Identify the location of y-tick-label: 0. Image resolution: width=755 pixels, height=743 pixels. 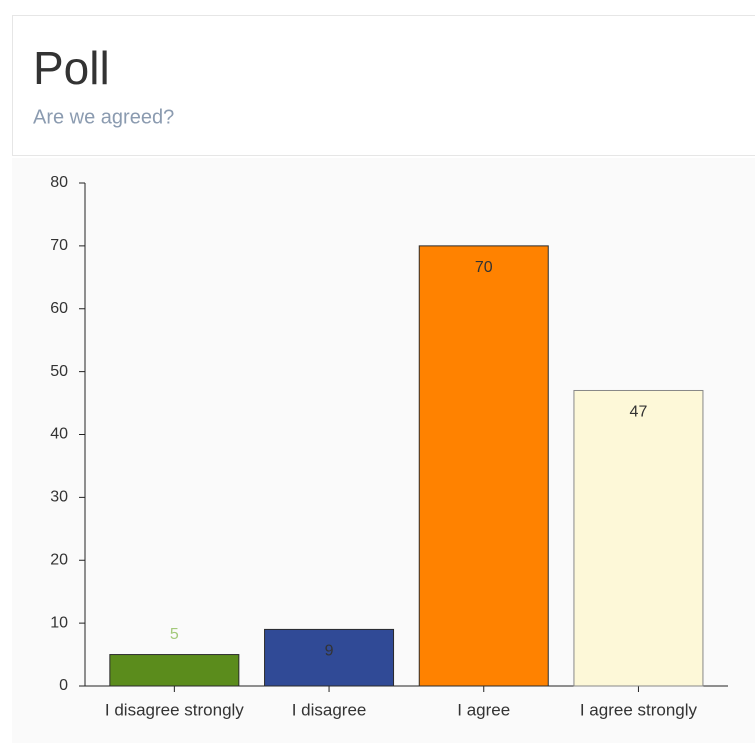
(63, 685).